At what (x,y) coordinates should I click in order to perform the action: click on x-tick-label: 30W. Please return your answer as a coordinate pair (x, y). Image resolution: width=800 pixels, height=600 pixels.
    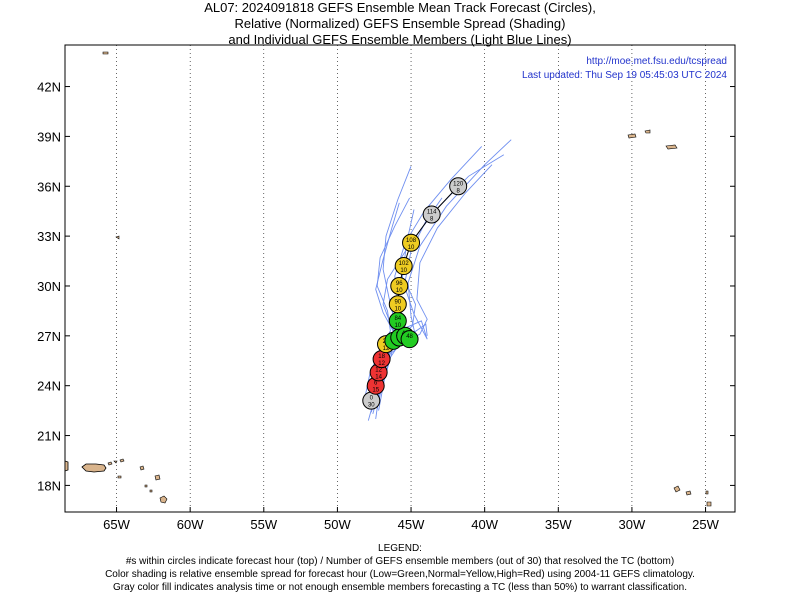
    Looking at the image, I should click on (632, 524).